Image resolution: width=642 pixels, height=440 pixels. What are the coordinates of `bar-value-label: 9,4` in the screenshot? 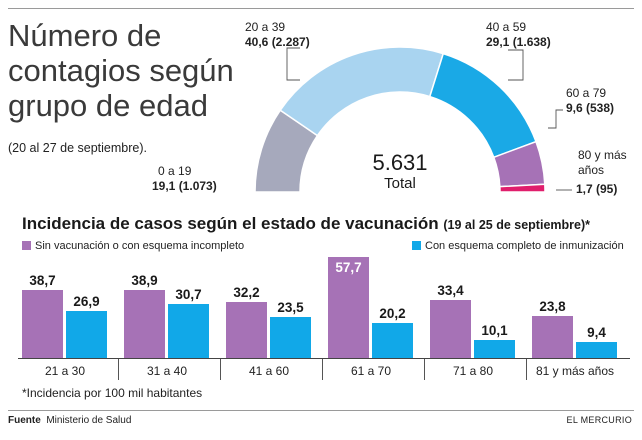 It's located at (596, 332).